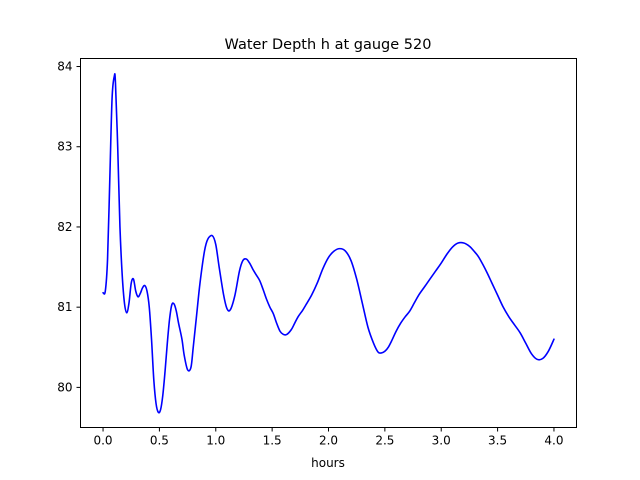 This screenshot has height=480, width=640. I want to click on y-tick-label: 81, so click(64, 307).